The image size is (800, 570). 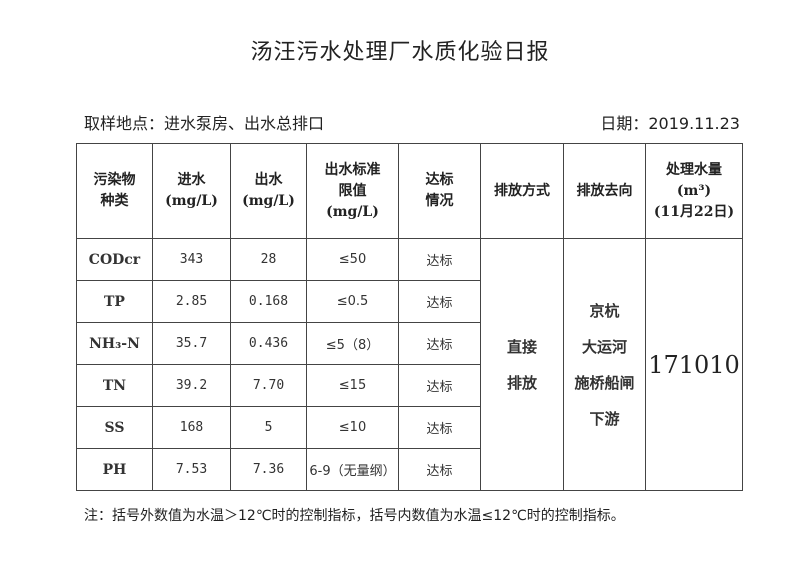 I want to click on pollutant-name: CODcr, so click(x=114, y=259).